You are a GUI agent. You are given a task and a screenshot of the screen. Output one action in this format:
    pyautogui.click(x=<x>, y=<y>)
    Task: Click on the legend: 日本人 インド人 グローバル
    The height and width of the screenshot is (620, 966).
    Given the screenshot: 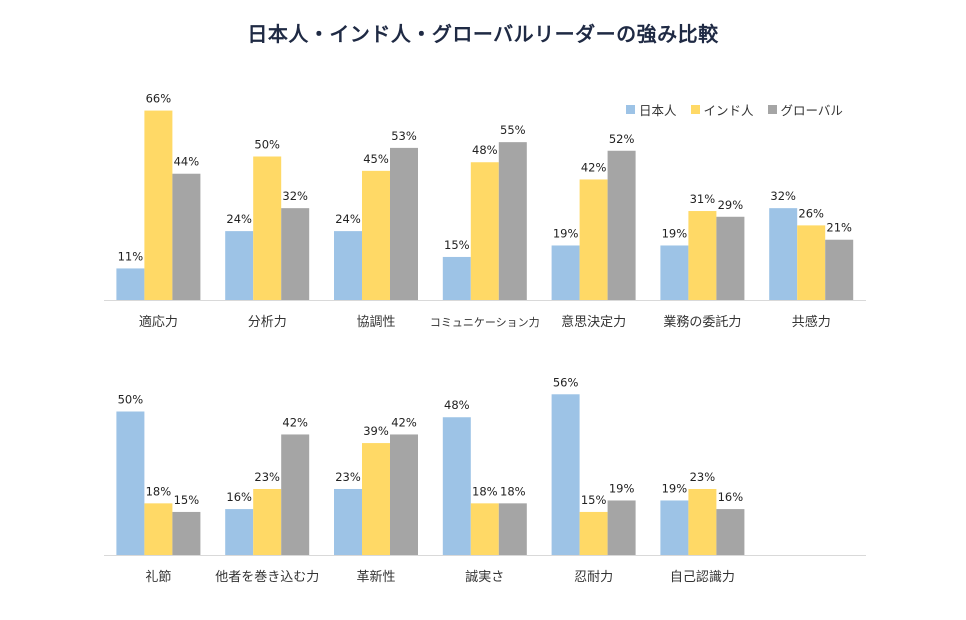 What is the action you would take?
    pyautogui.click(x=734, y=109)
    